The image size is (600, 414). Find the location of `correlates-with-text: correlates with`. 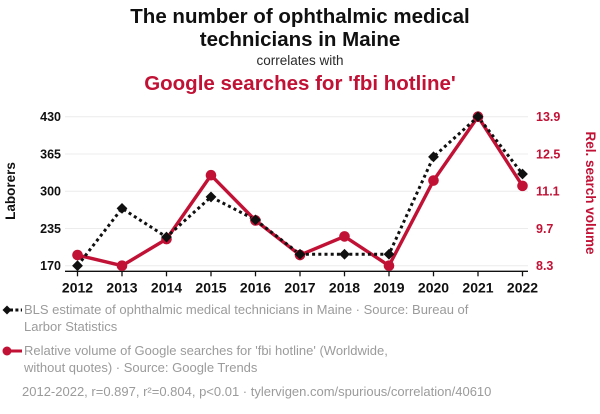

correlates-with-text: correlates with is located at coordinates (300, 60).